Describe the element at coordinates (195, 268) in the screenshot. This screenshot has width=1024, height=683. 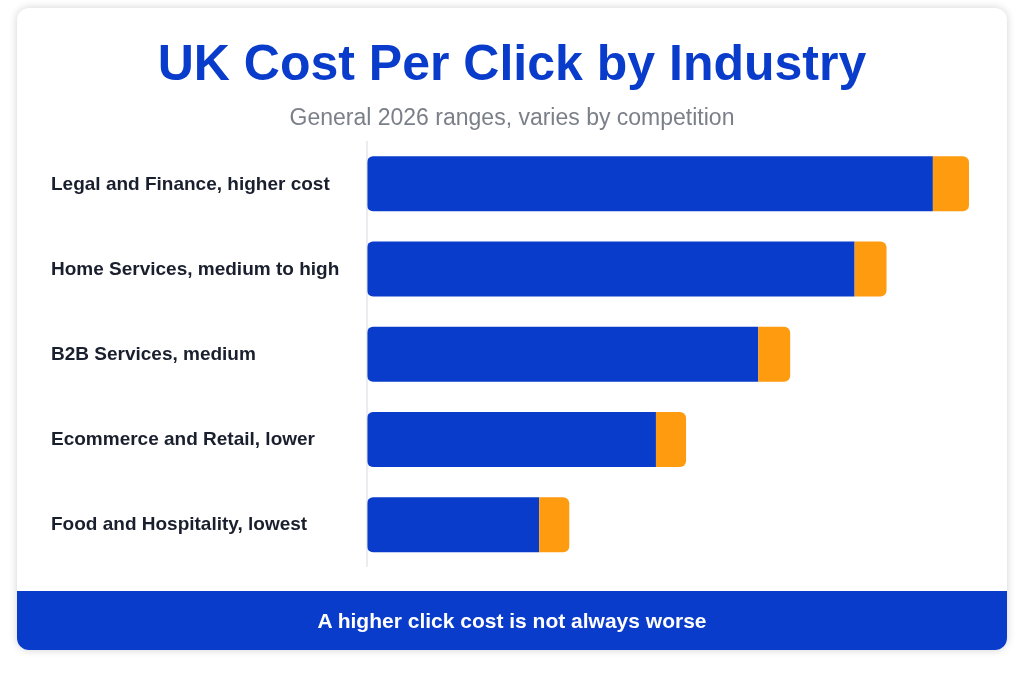
I see `y-tick-label: Home Services, medium to high` at that location.